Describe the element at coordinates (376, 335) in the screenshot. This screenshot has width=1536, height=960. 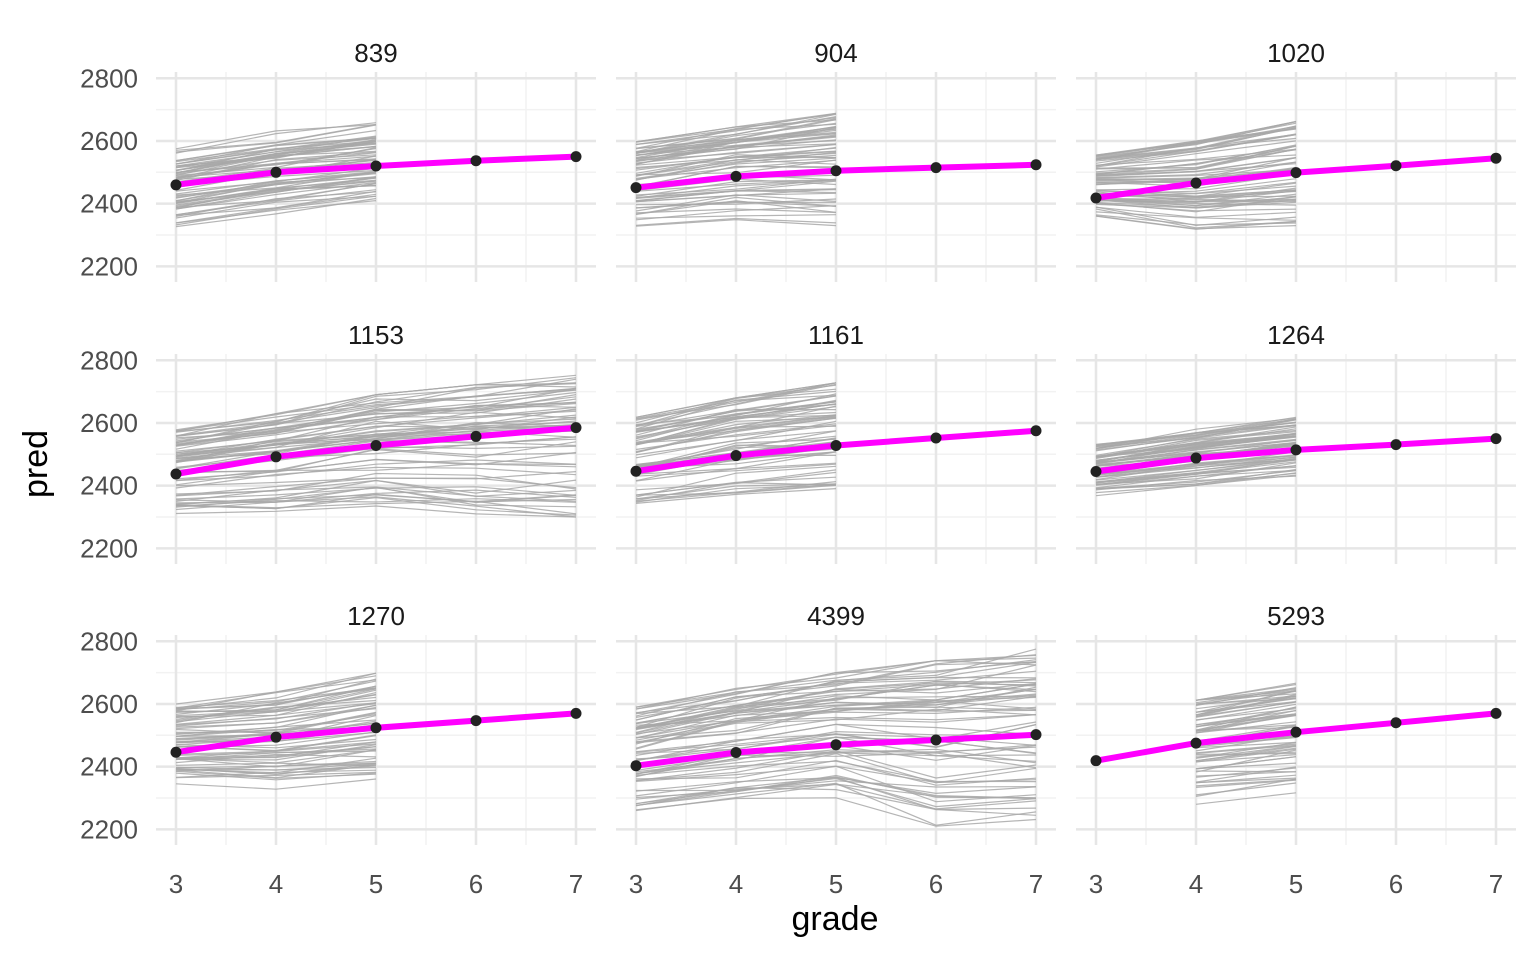
I see `panel-title: 1153` at that location.